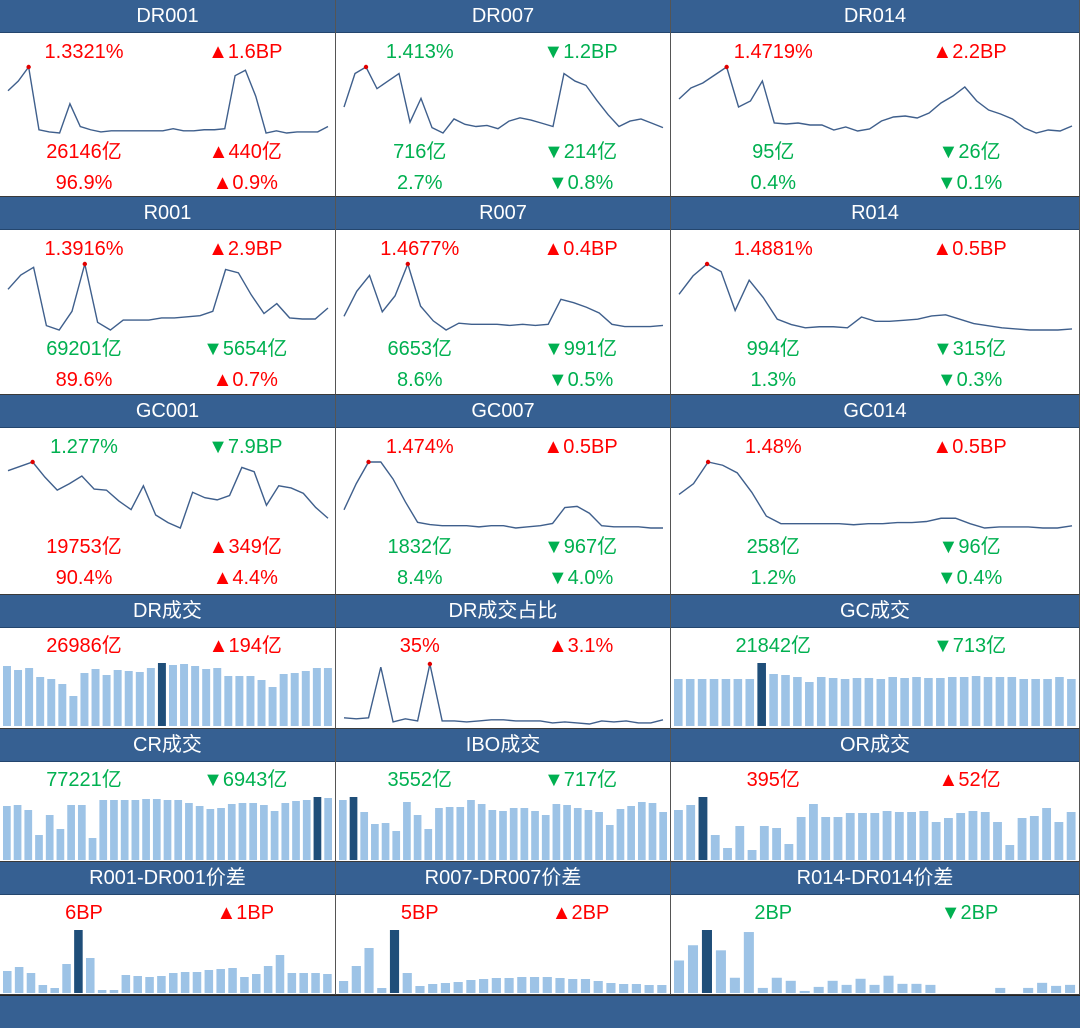 The height and width of the screenshot is (1028, 1080). I want to click on panel-title: CR成交, so click(167, 745).